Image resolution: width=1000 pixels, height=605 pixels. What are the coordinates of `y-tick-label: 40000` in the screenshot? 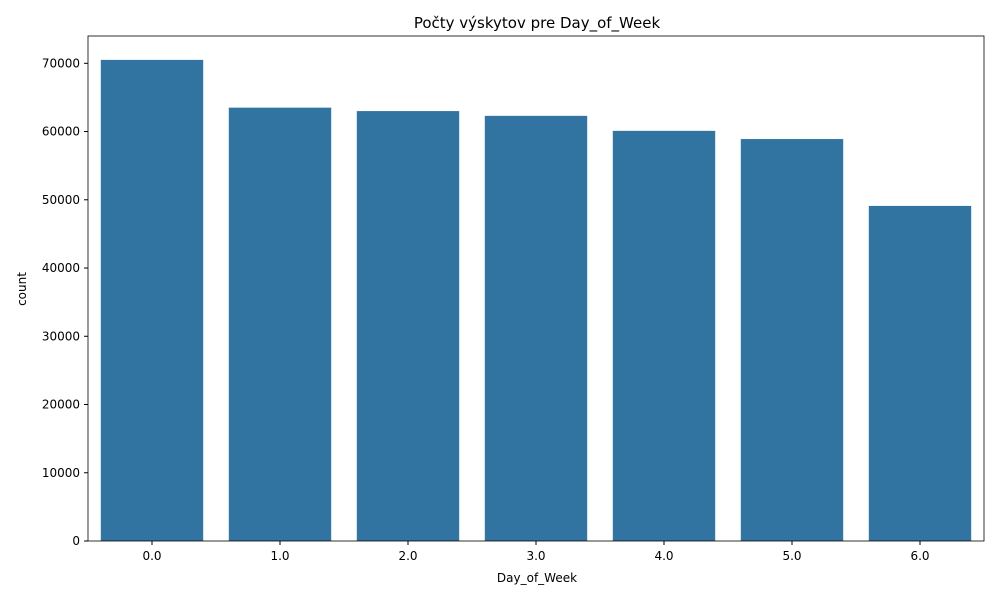 It's located at (61, 268).